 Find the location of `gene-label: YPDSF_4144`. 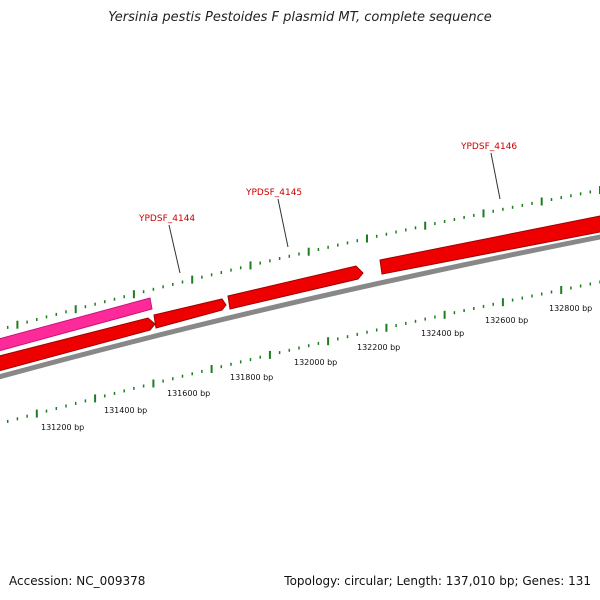

gene-label: YPDSF_4144 is located at coordinates (166, 219).